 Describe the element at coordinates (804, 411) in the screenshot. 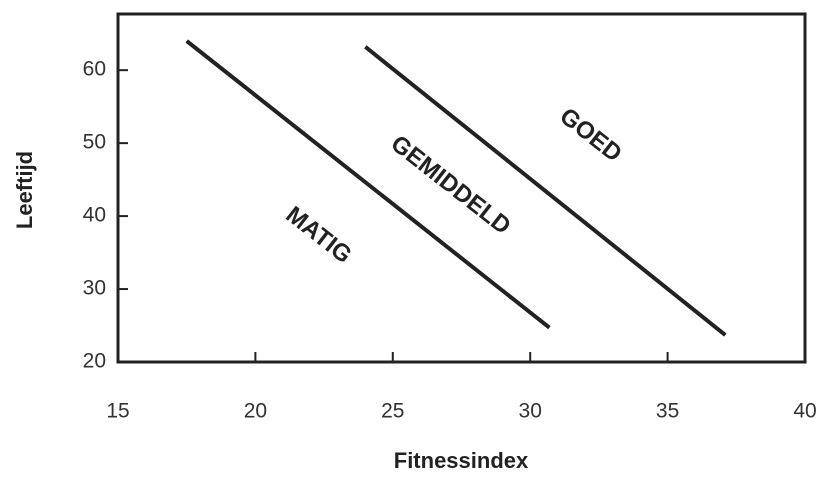

I see `x-tick-label: 40` at that location.